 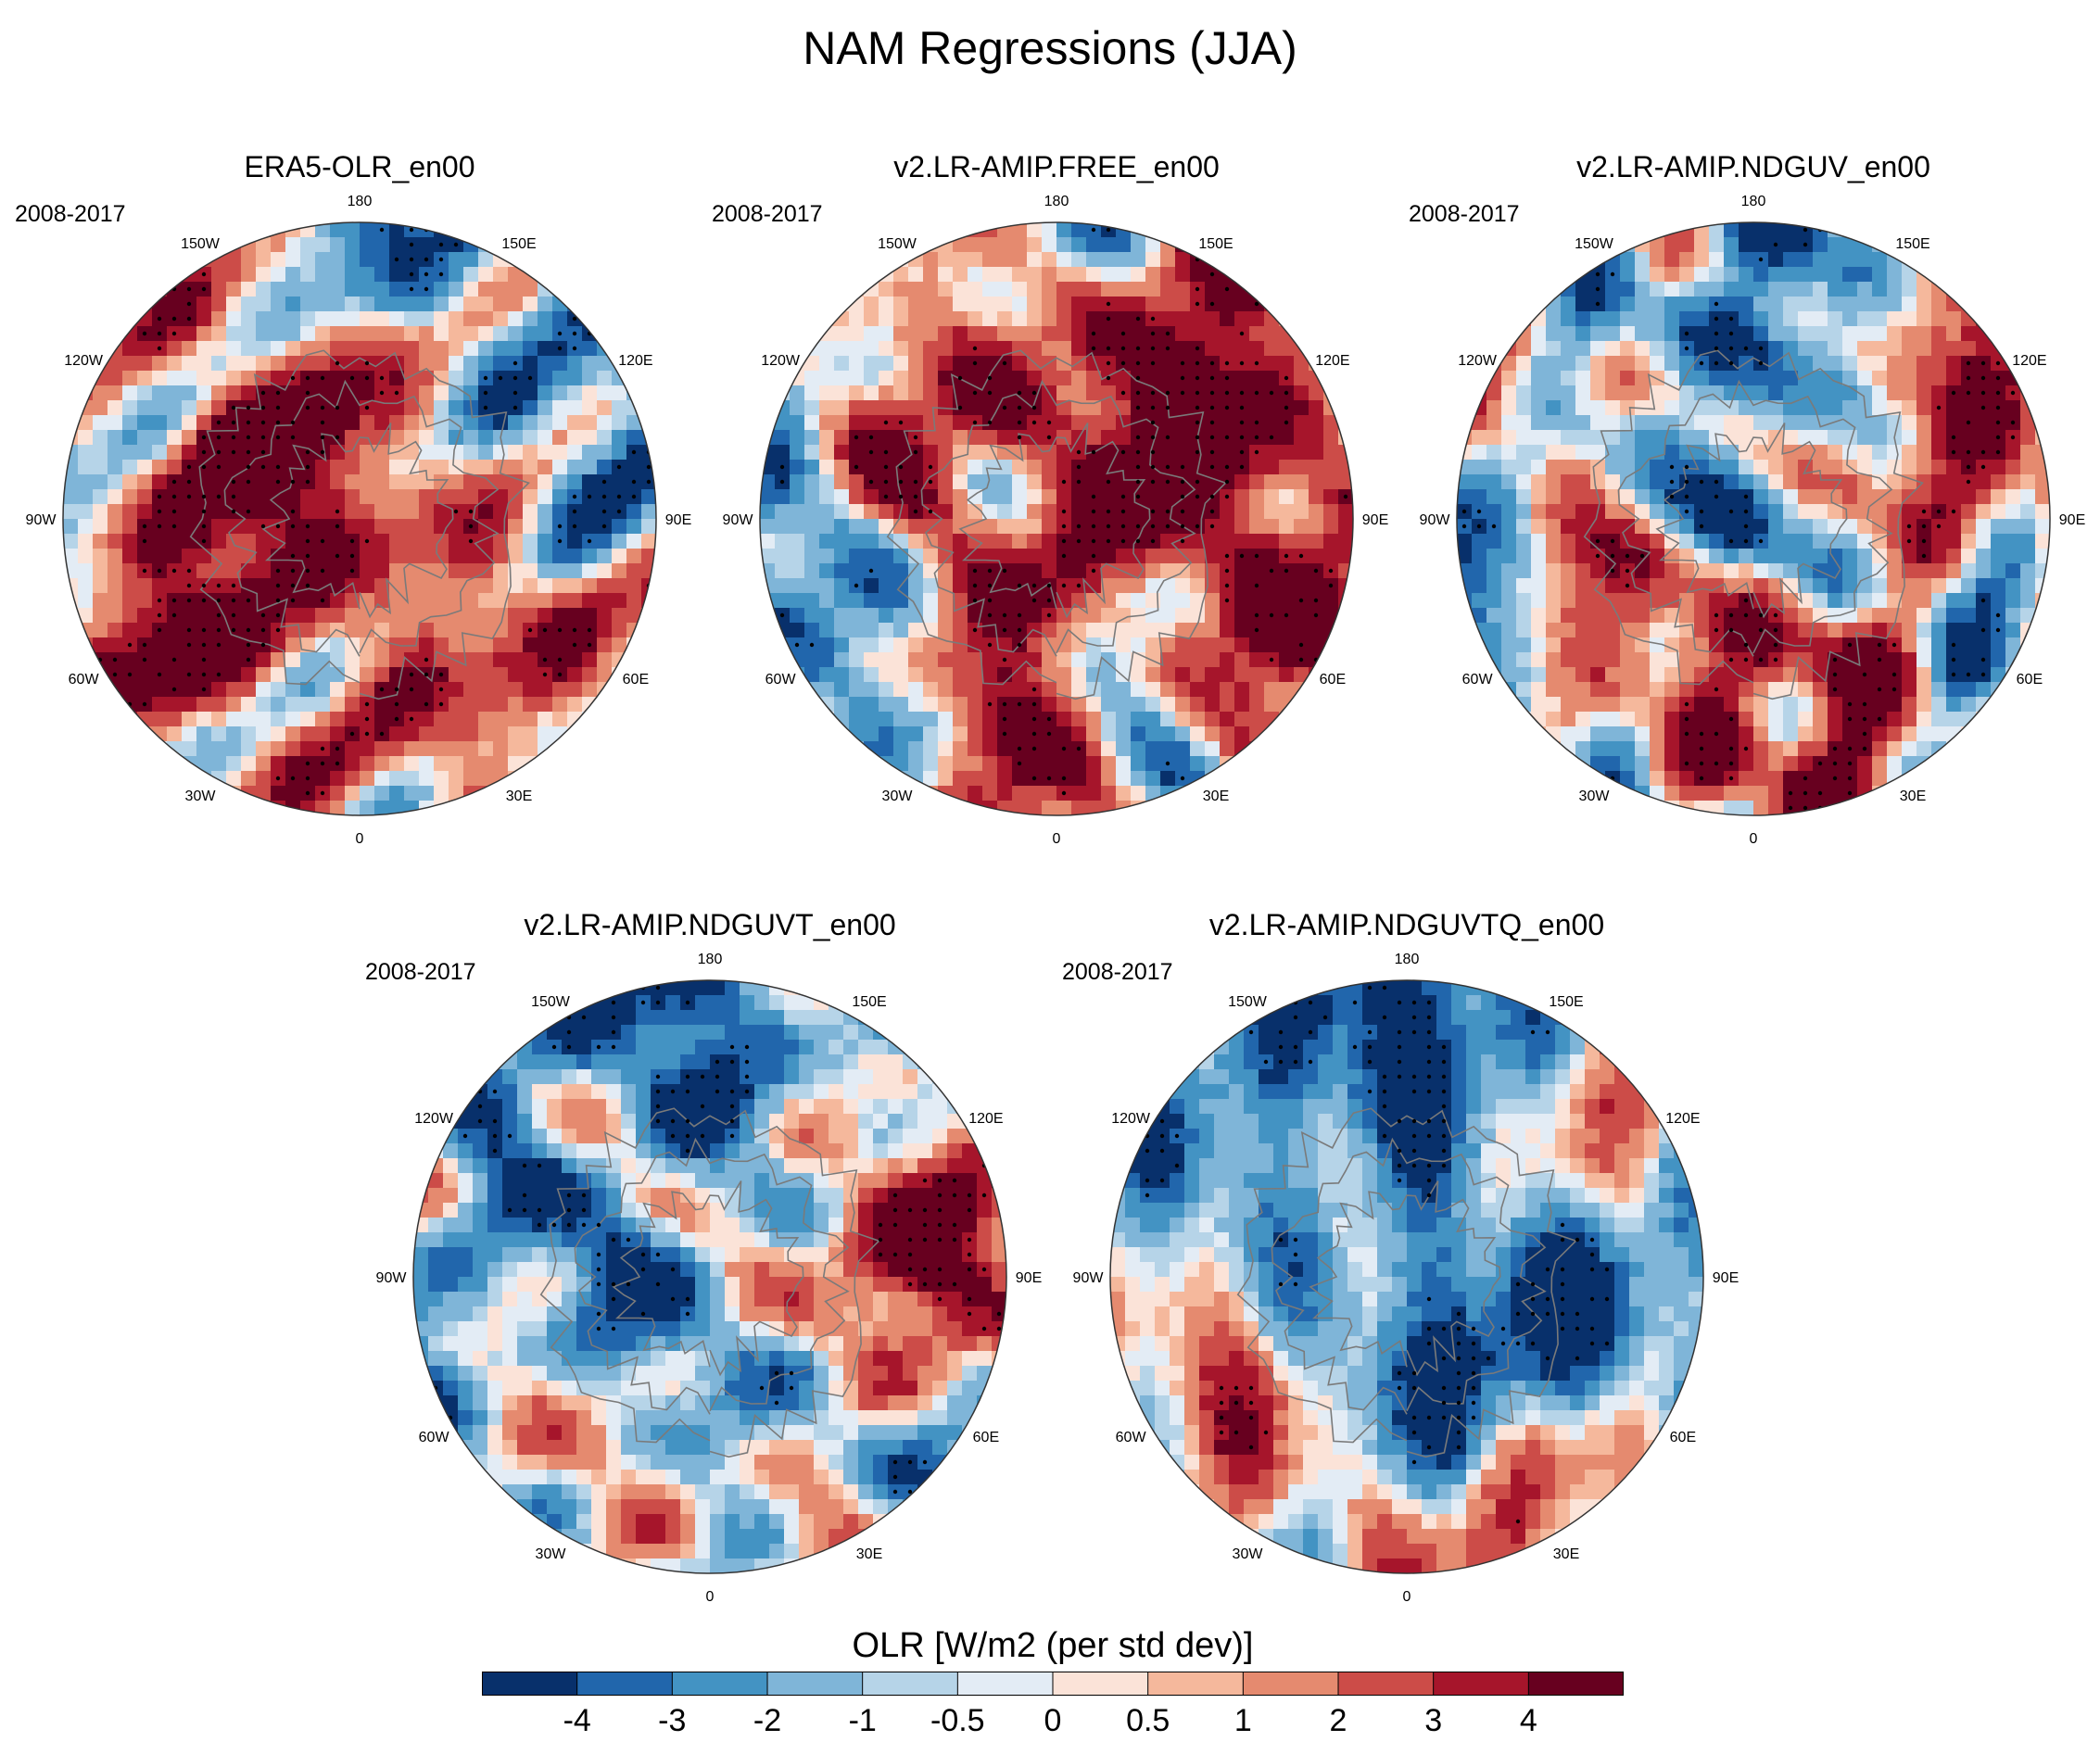 What do you see at coordinates (1433, 1719) in the screenshot?
I see `colorbar-tick-label: 3` at bounding box center [1433, 1719].